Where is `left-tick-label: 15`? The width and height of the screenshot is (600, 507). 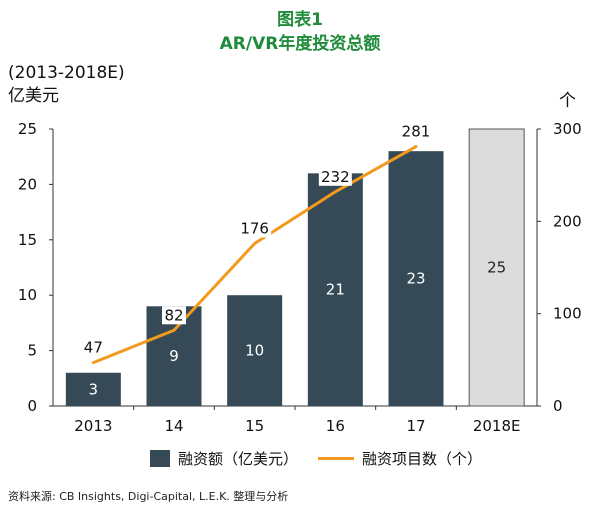 left-tick-label: 15 is located at coordinates (27, 240).